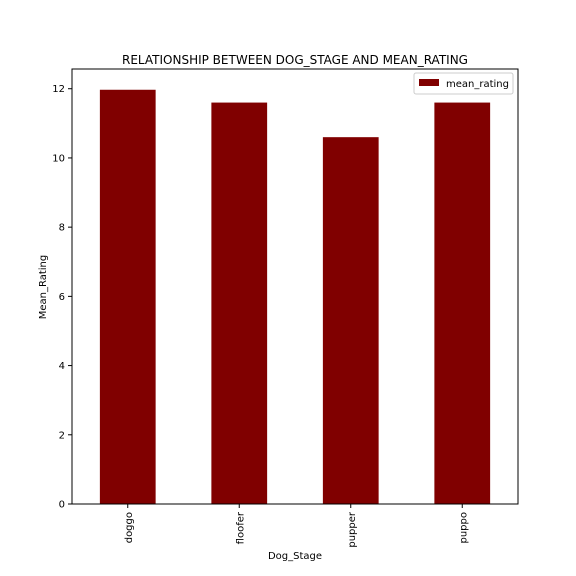  Describe the element at coordinates (240, 527) in the screenshot. I see `x-tick-label: floofer` at that location.